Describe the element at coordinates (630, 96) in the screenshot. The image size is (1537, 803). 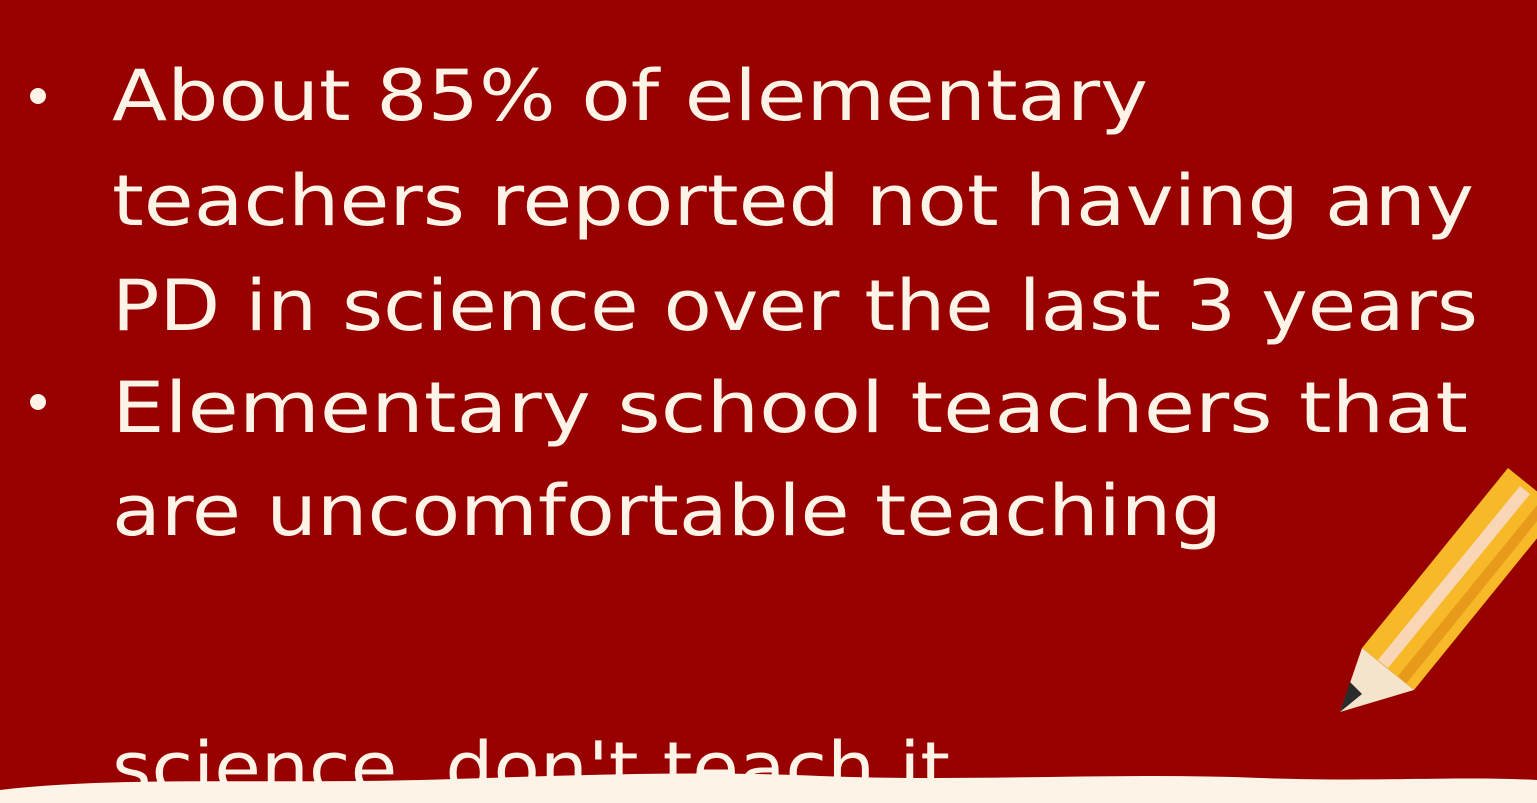
I see `bullet-line: About 85% of elementary` at that location.